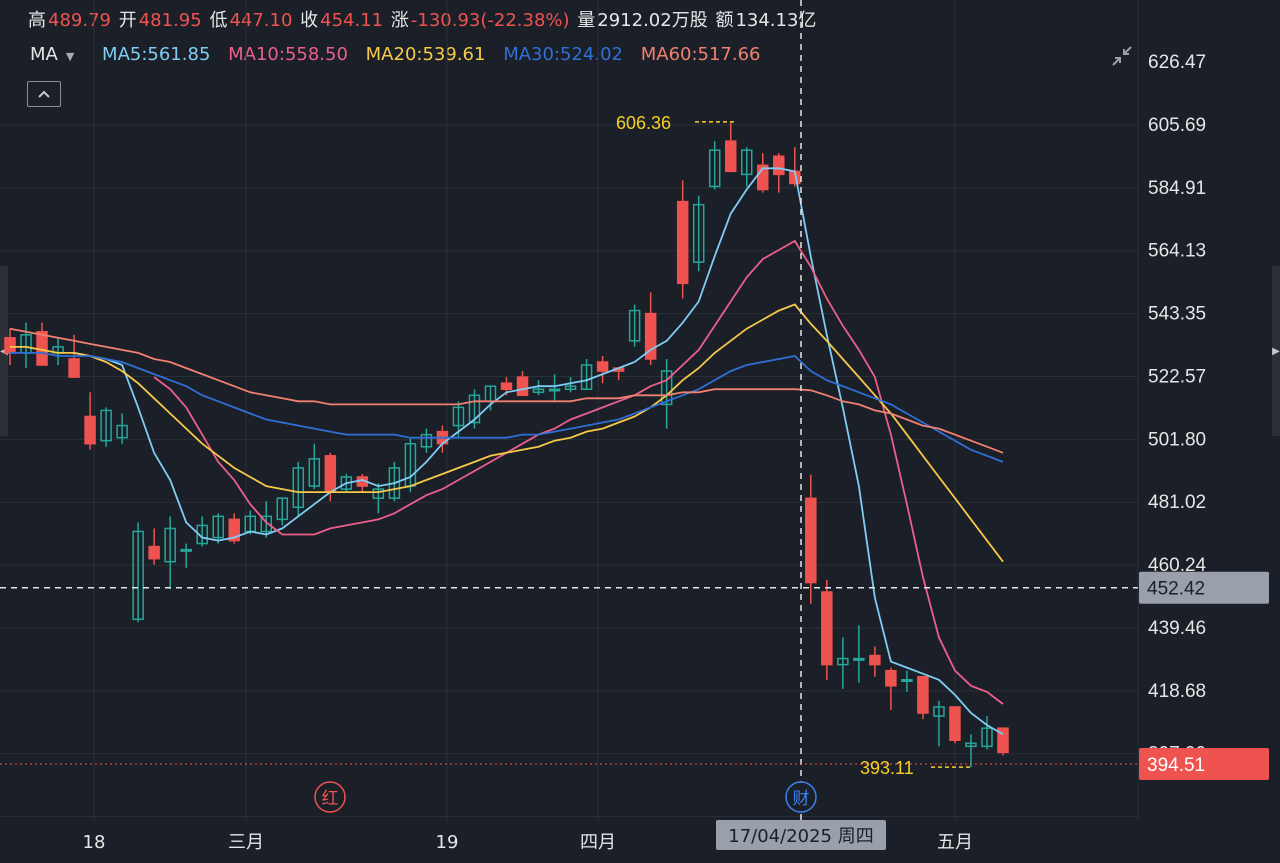  I want to click on low-marker-label: 393.11, so click(887, 768).